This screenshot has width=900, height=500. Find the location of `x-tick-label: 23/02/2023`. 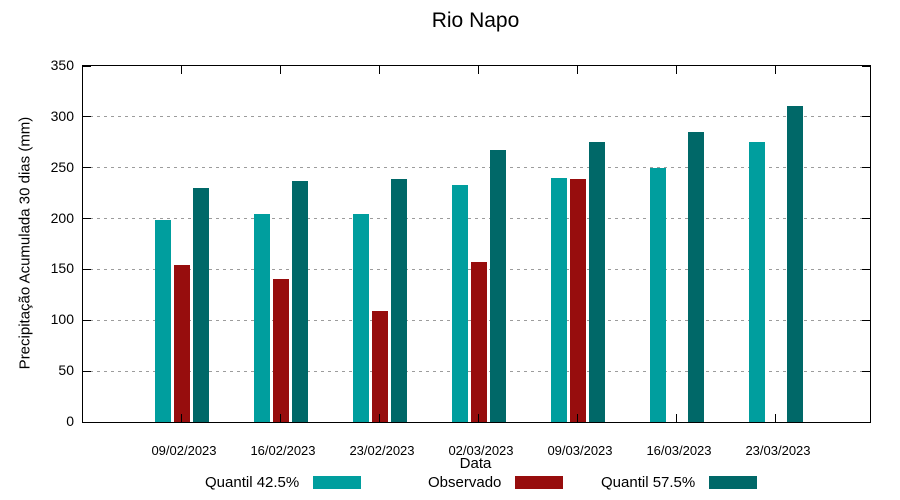

x-tick-label: 23/02/2023 is located at coordinates (382, 450).